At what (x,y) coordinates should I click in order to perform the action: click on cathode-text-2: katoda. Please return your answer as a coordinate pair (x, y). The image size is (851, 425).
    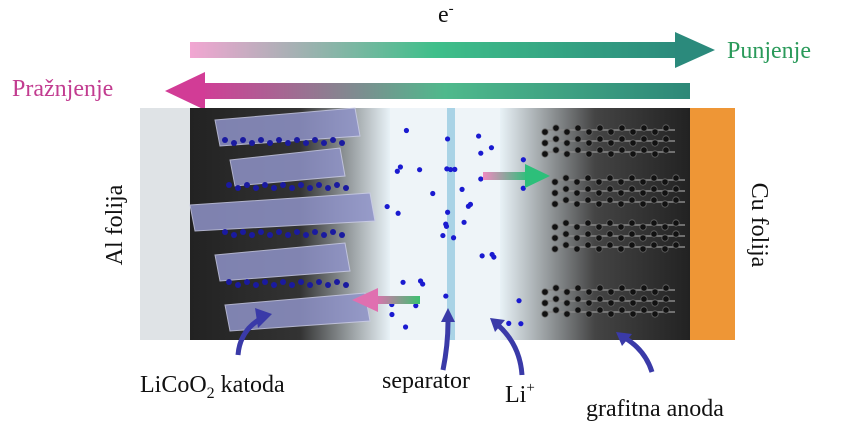
    Looking at the image, I should click on (250, 385).